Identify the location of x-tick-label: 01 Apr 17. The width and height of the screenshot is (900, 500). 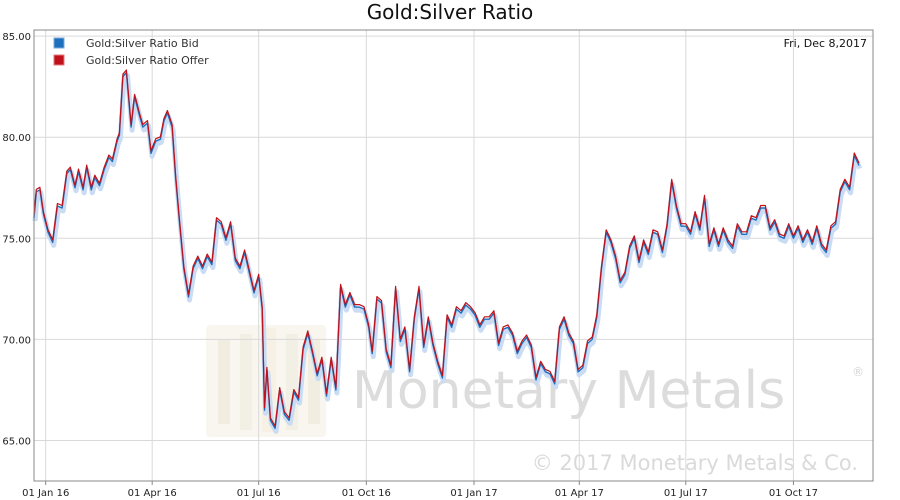
(579, 493).